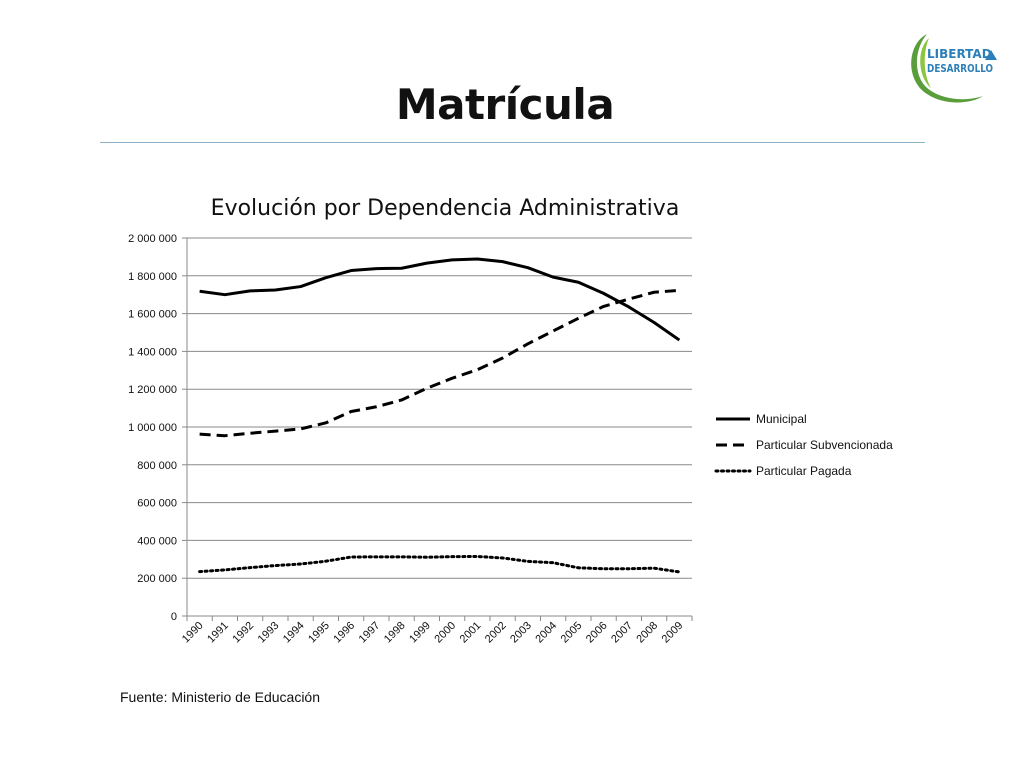 Image resolution: width=1024 pixels, height=768 pixels. I want to click on y-tick-label-10: 2 000 000, so click(152, 239).